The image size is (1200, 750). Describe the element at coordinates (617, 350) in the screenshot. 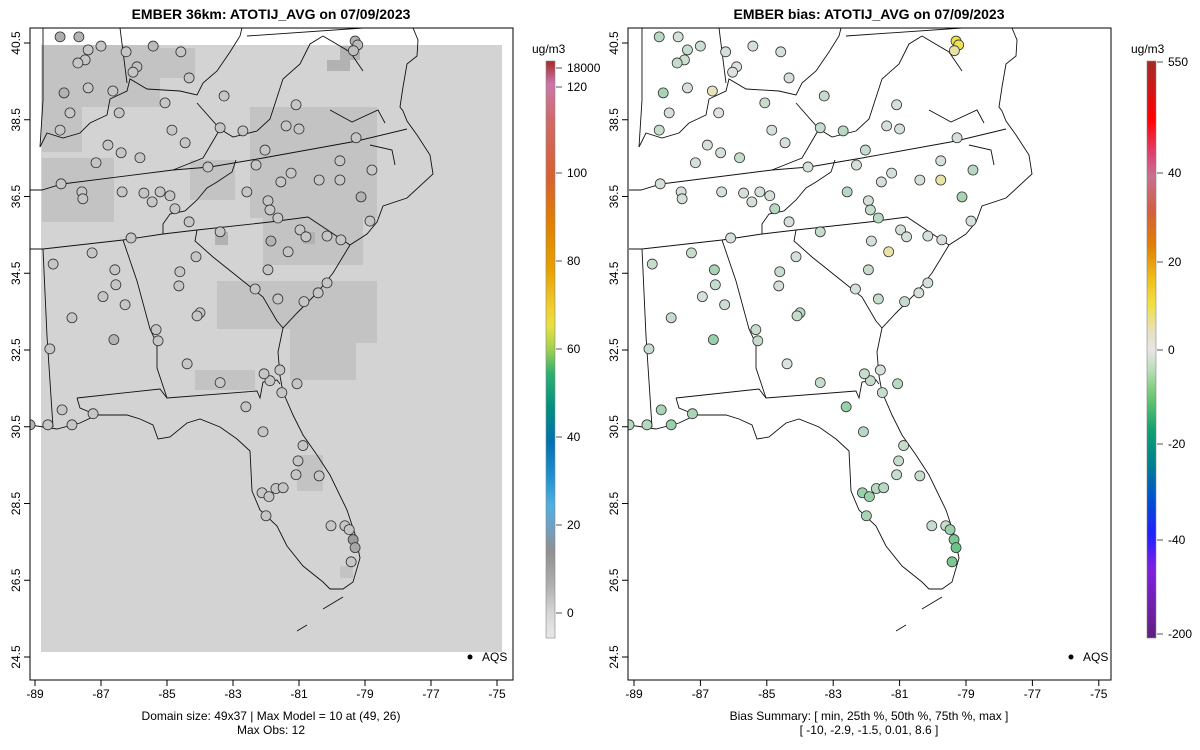

I see `bias-y-axis: 40.5 38.5 36.5 34.5 32.5 30.5 28.5 26.5 24.5` at that location.